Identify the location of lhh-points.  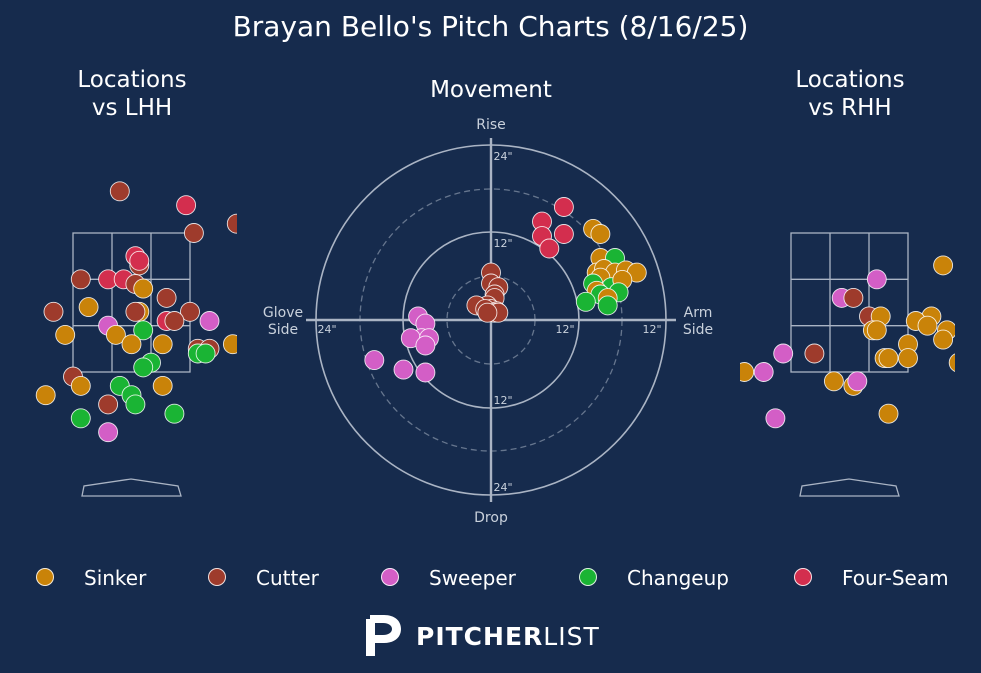
(136, 312).